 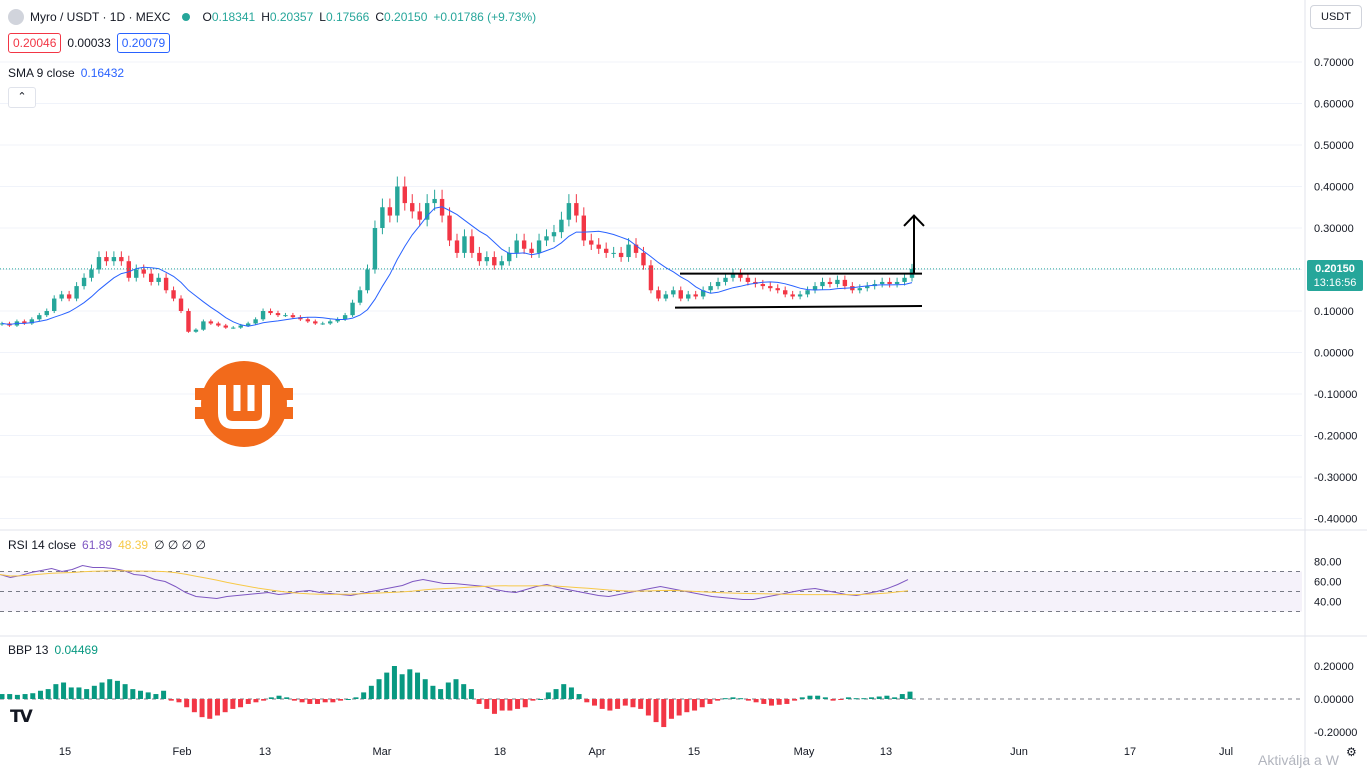 I want to click on sma-legend: SMA 9 close 0.16432, so click(x=66, y=73).